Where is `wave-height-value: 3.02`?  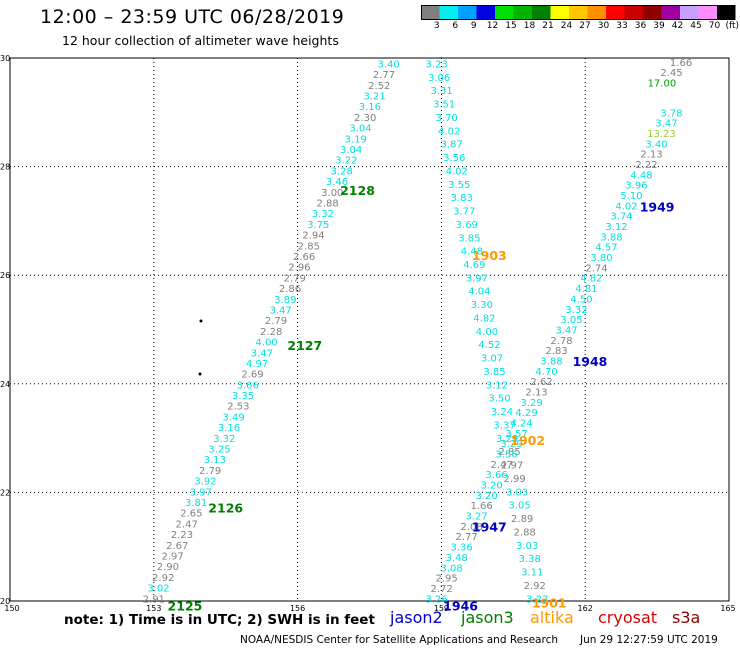 wave-height-value: 3.02 is located at coordinates (158, 589).